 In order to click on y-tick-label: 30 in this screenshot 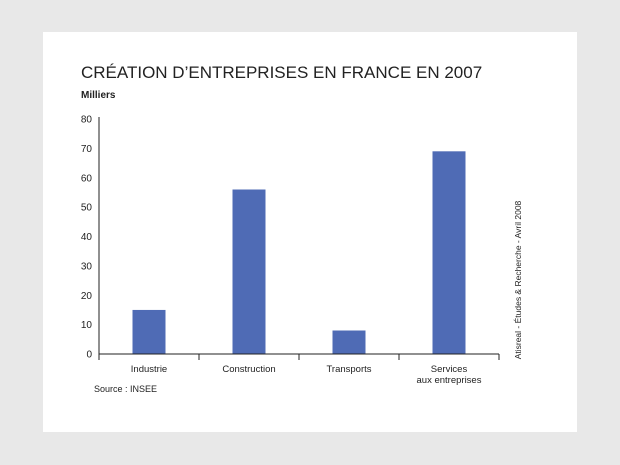, I will do `click(87, 266)`.